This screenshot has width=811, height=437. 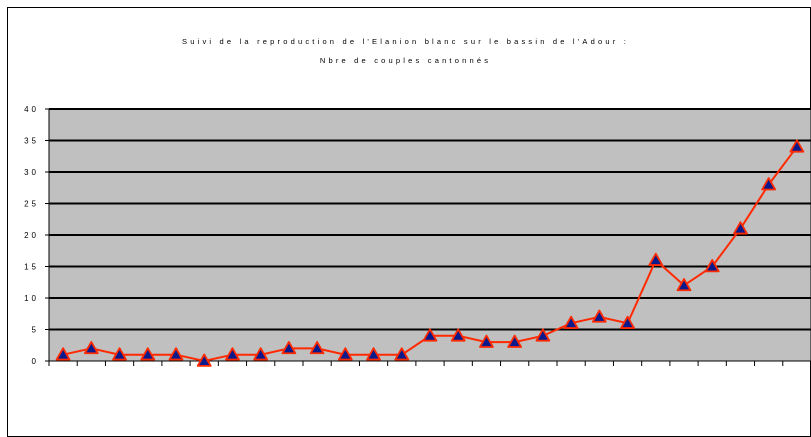 I want to click on y-tick-label: 20, so click(x=31, y=235).